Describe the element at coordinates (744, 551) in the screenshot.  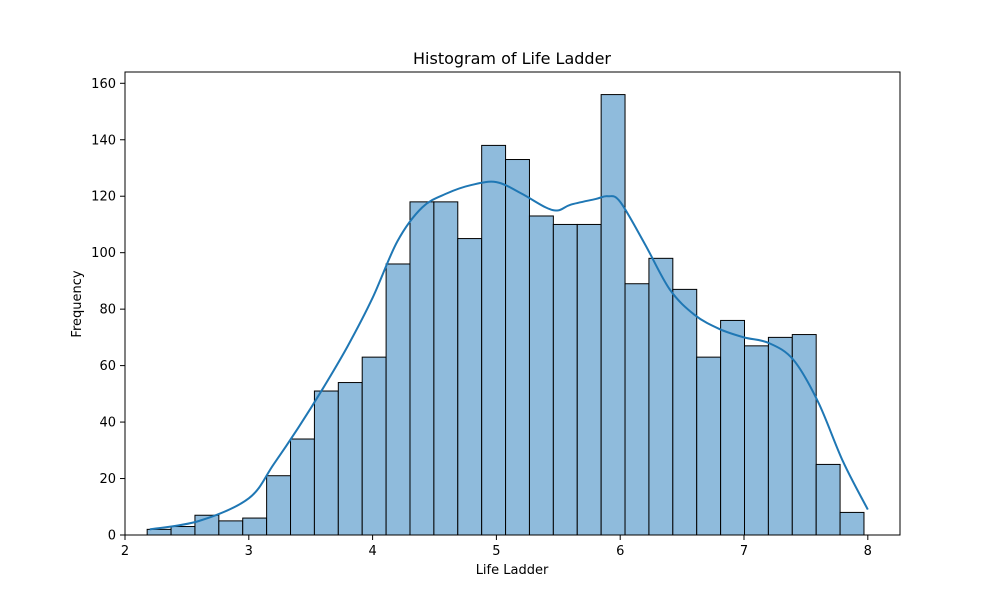
I see `x-tick-label: 7` at that location.